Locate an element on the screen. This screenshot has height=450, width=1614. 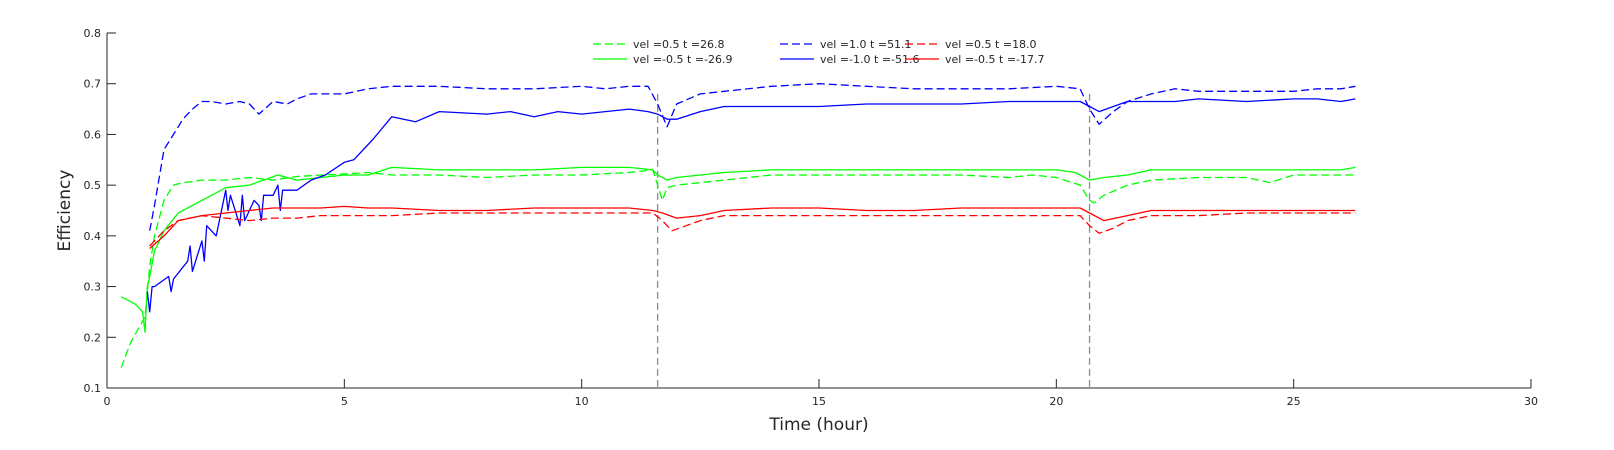
legend-label: vel =-0.5 t =-17.7 is located at coordinates (995, 59).